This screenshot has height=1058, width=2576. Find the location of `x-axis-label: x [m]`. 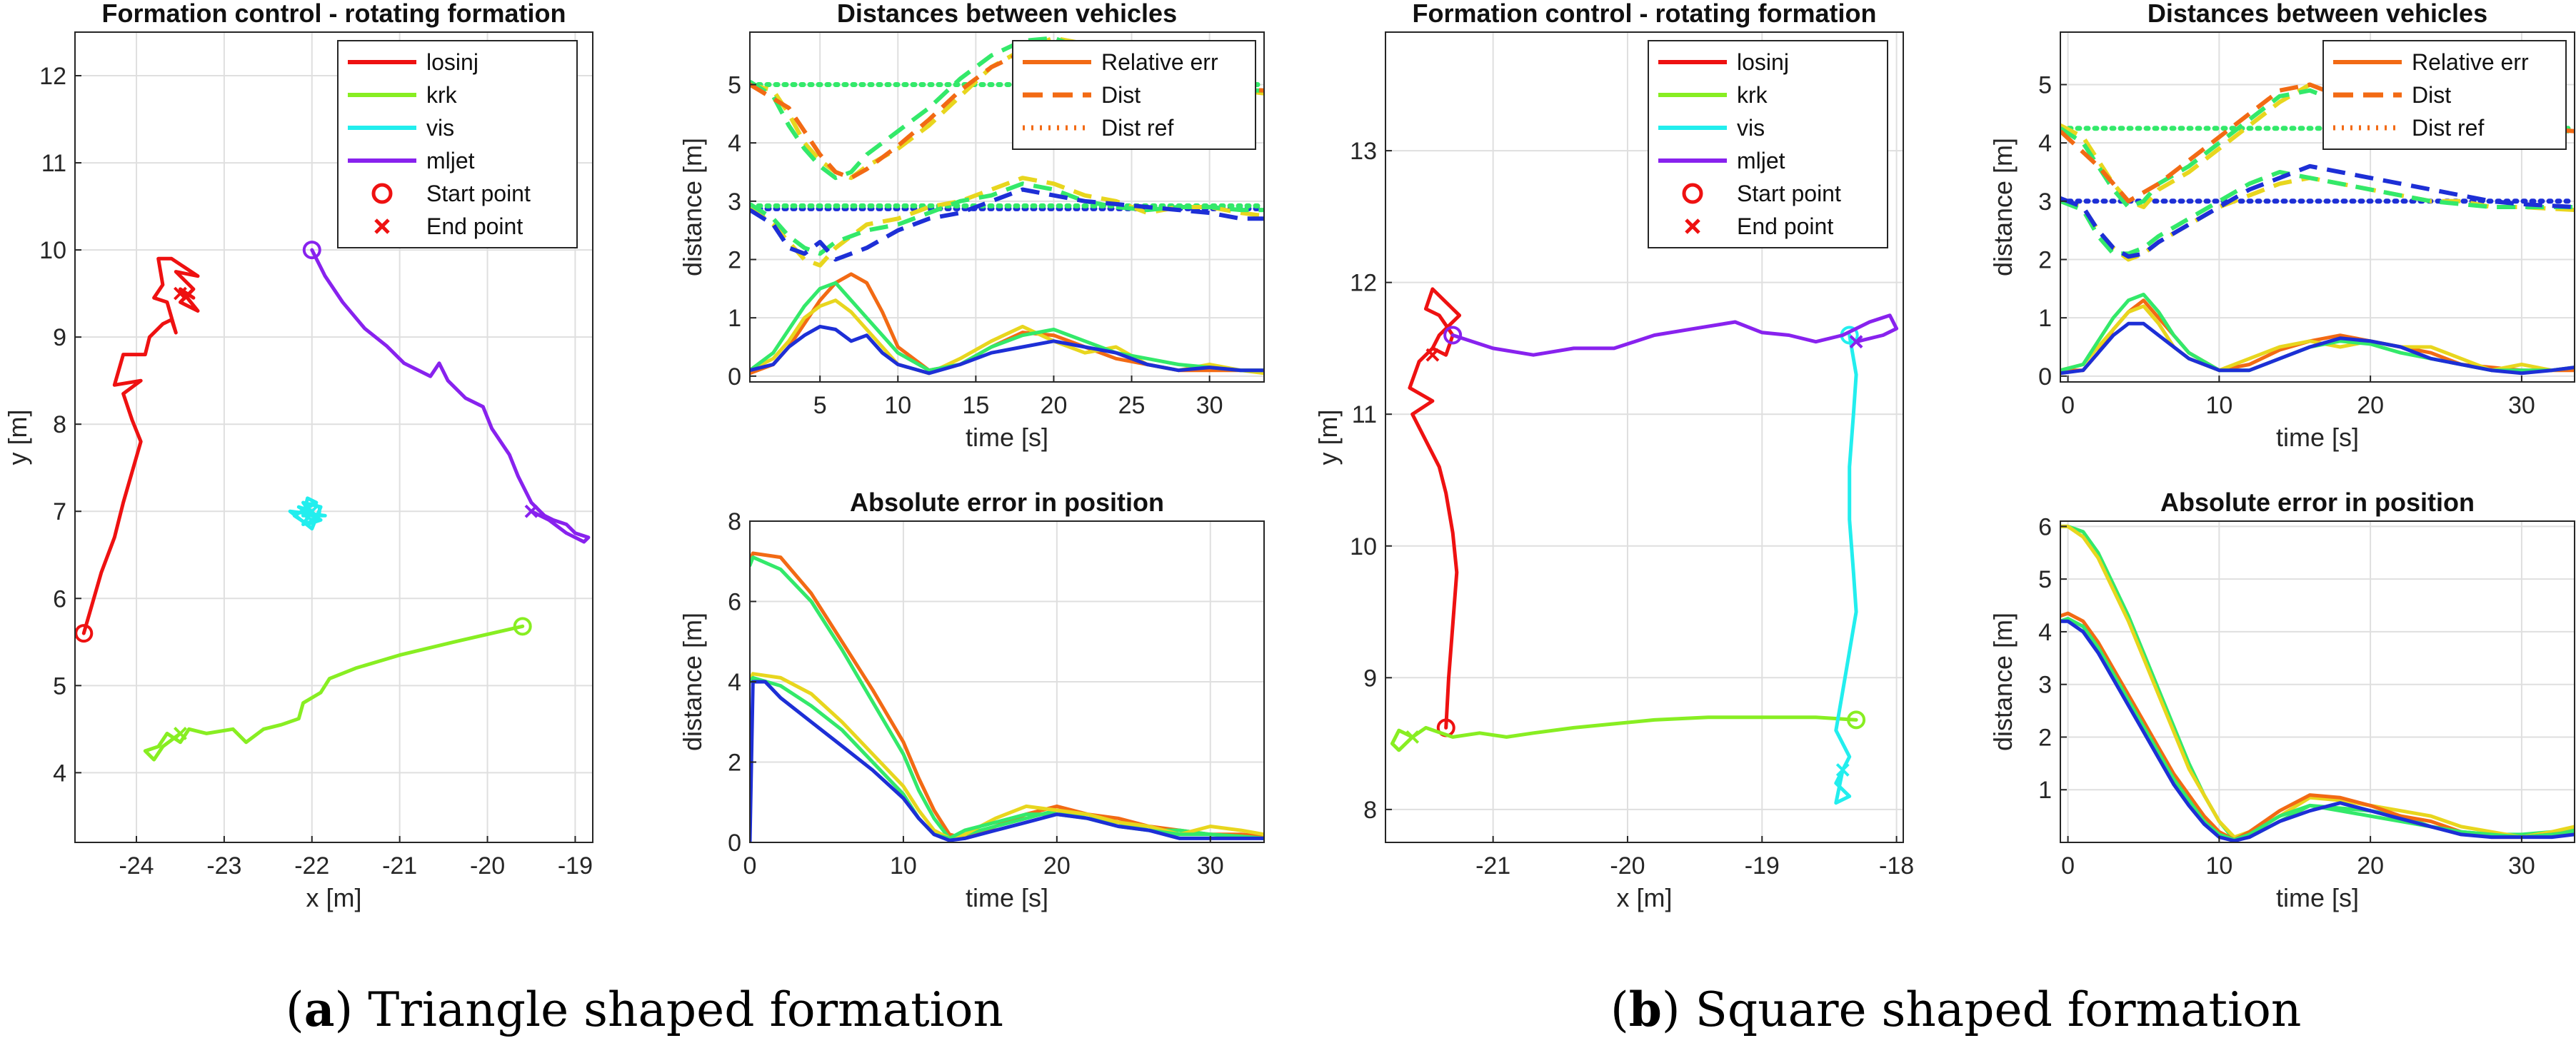

x-axis-label: x [m] is located at coordinates (1645, 897).